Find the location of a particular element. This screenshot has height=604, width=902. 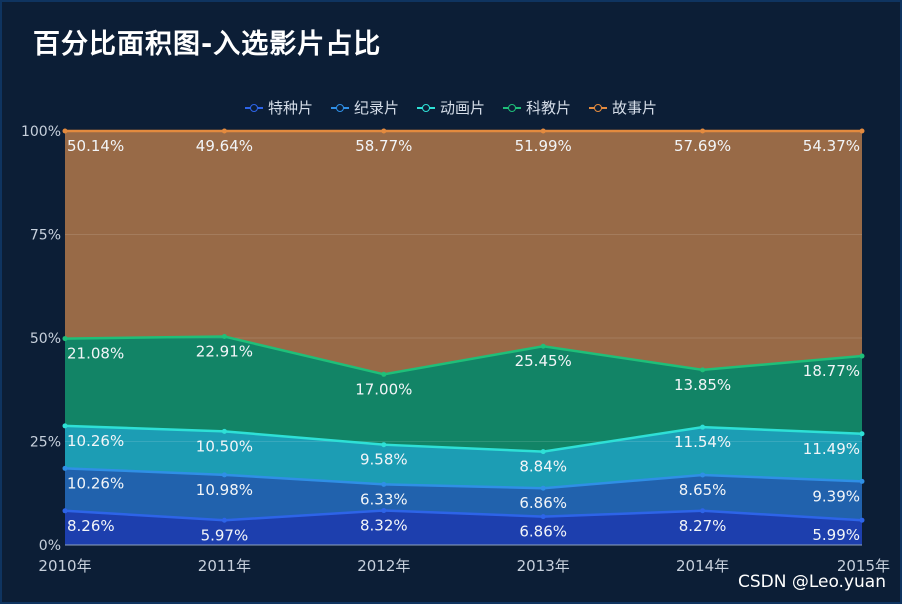

data-label: 10.98% is located at coordinates (224, 490).